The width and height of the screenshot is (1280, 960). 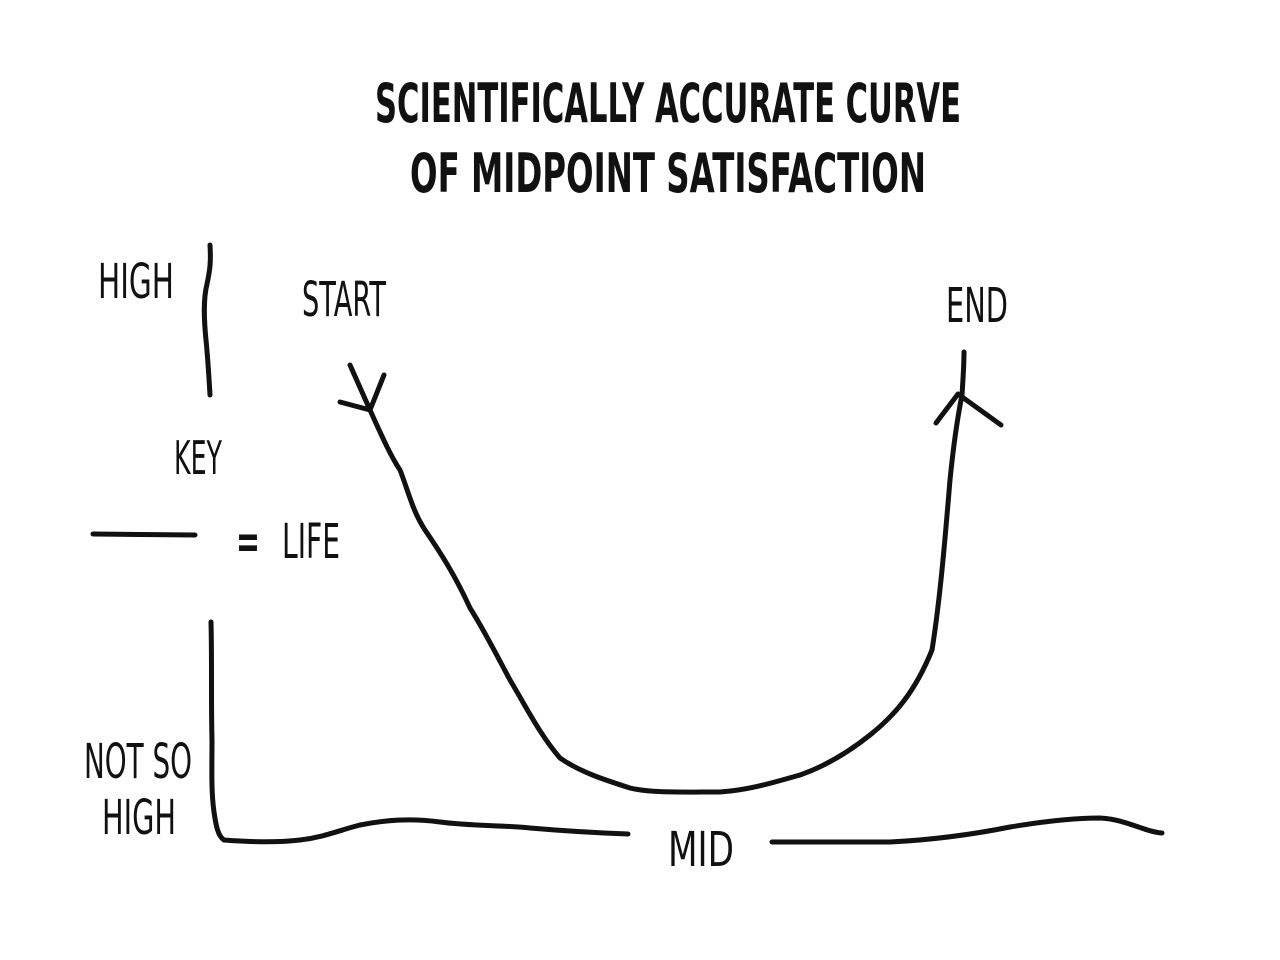 What do you see at coordinates (968, 409) in the screenshot?
I see `end-arrow-head` at bounding box center [968, 409].